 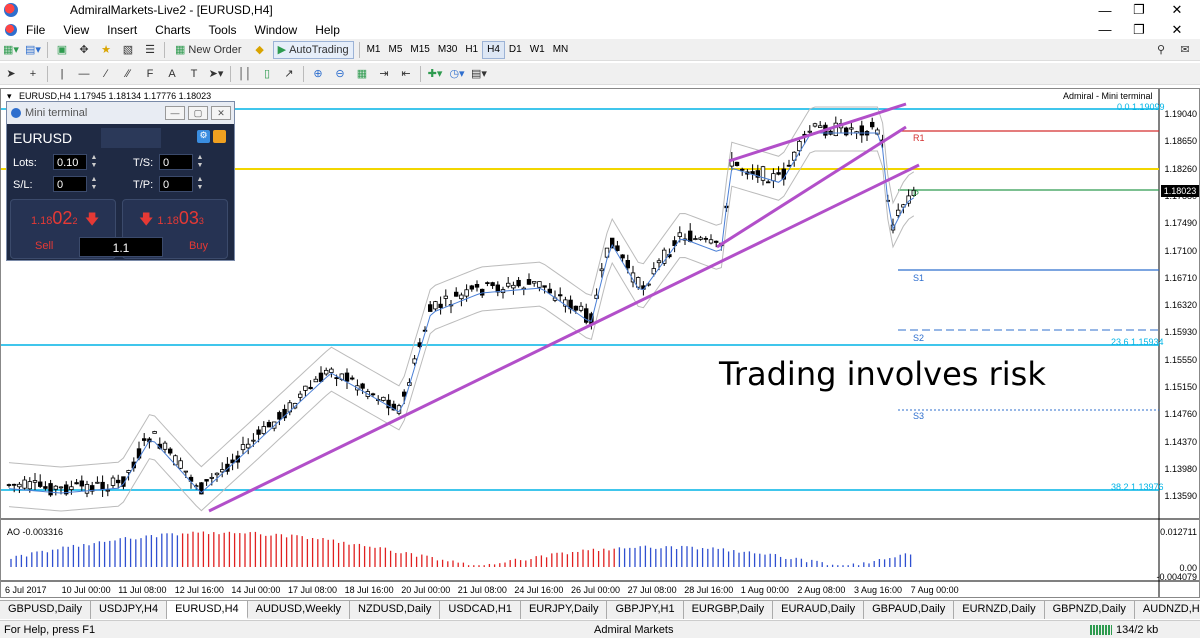 I want to click on zoom-in-icon: ⊕, so click(x=318, y=74).